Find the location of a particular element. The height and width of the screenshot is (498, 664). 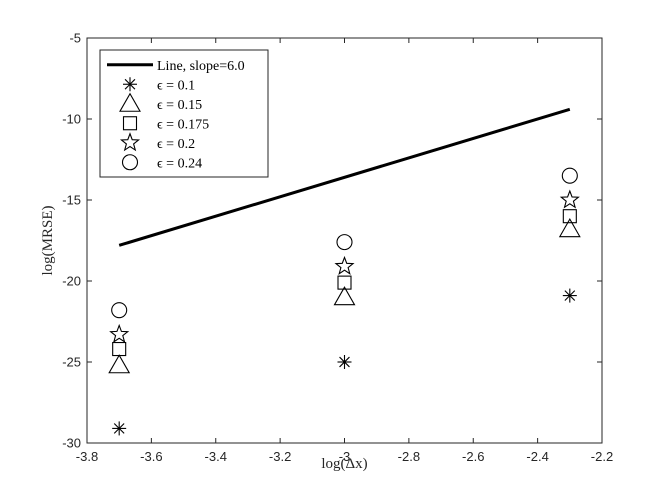

y-tick-label: -15 is located at coordinates (71, 200).